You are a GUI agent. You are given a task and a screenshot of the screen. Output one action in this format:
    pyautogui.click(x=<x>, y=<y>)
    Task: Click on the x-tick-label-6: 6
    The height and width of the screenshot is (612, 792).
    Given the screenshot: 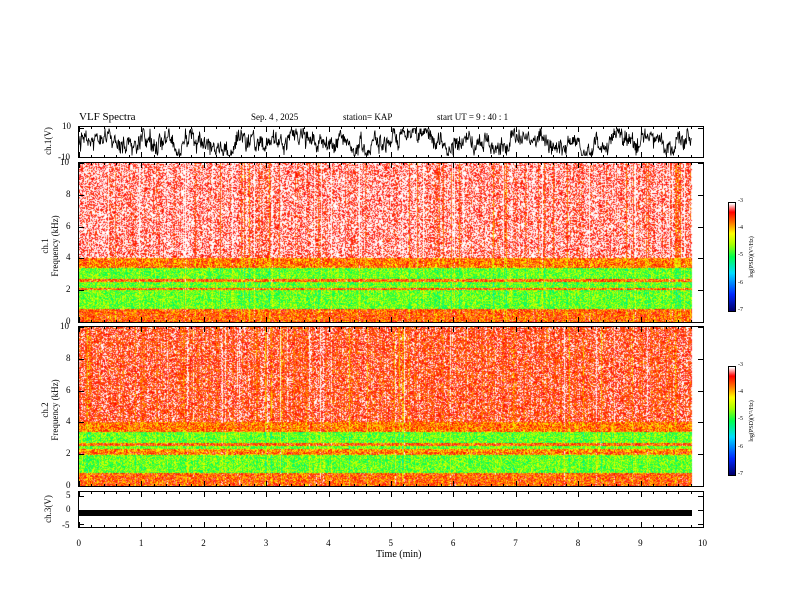 What is the action you would take?
    pyautogui.click(x=453, y=543)
    